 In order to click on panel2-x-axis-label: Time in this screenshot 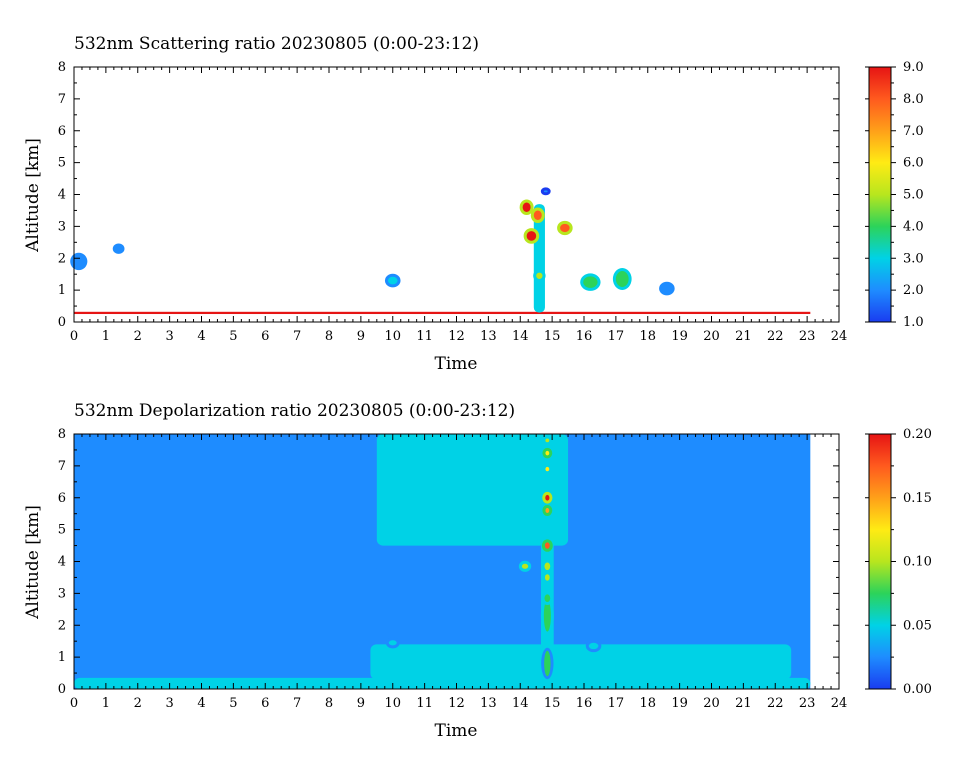, I will do `click(456, 731)`.